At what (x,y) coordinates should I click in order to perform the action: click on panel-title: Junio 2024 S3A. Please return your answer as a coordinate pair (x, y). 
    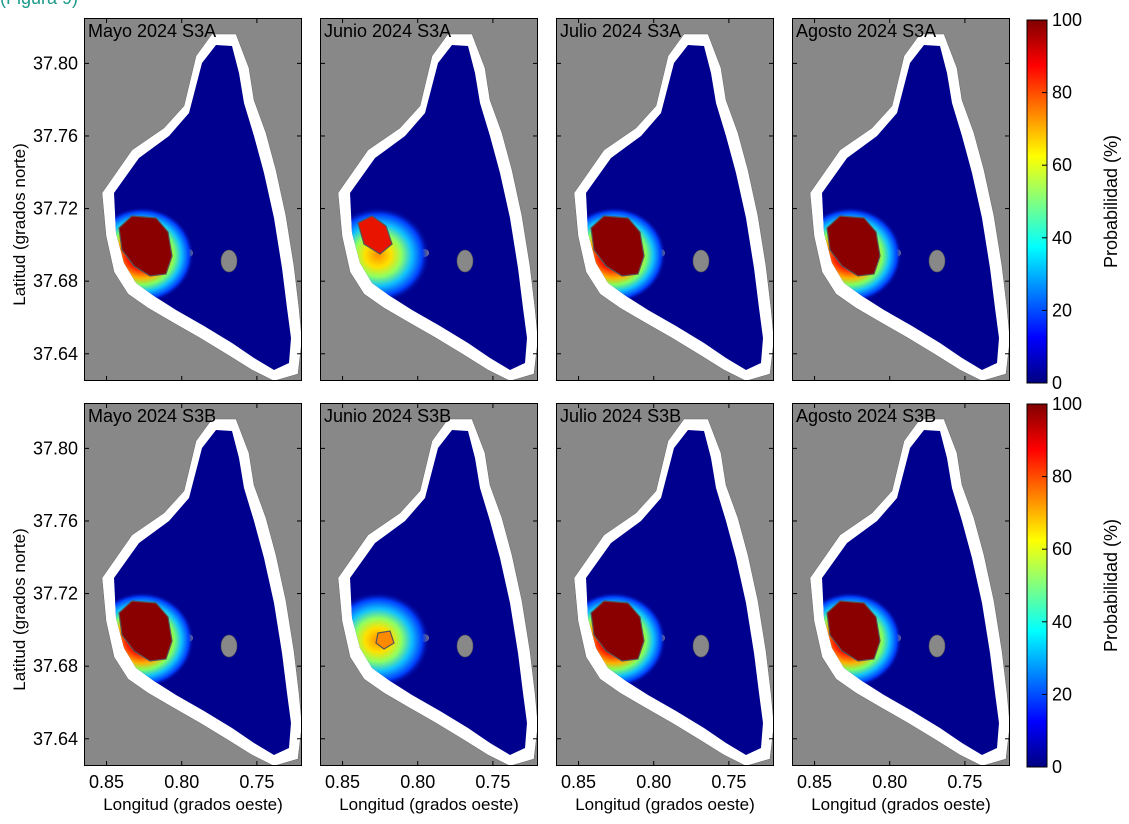
    Looking at the image, I should click on (387, 31).